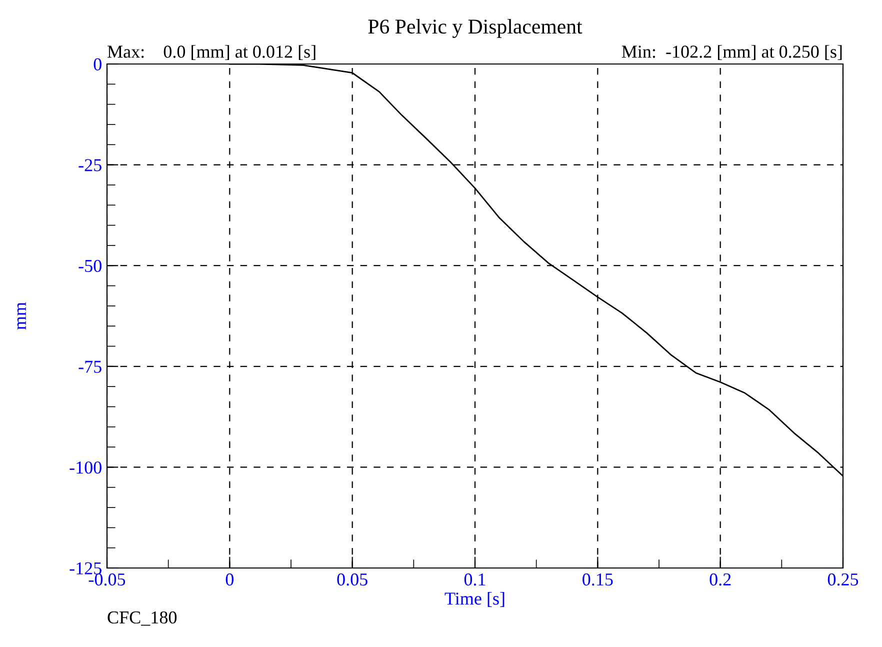 The image size is (882, 647). Describe the element at coordinates (90, 366) in the screenshot. I see `y-tick-label: -75` at that location.